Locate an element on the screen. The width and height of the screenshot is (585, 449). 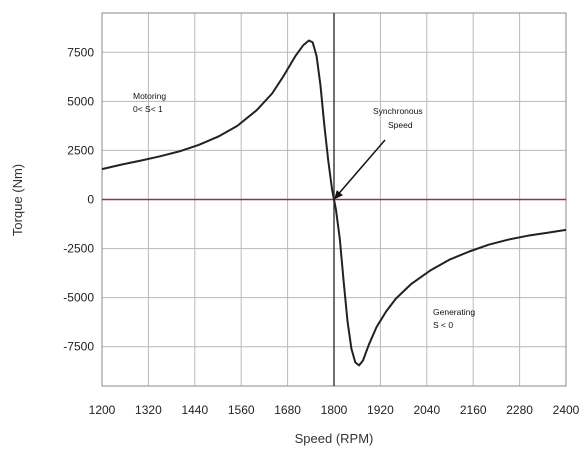
x-tick-label: 1800 is located at coordinates (334, 410).